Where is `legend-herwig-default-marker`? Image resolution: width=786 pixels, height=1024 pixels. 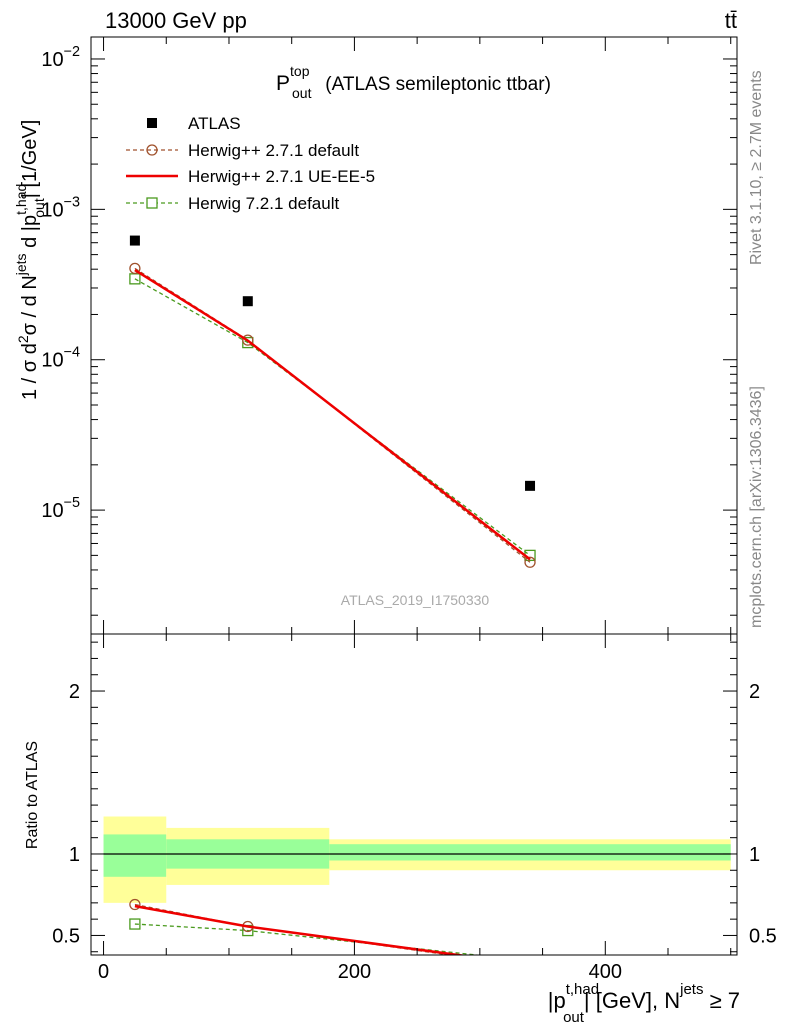 legend-herwig-default-marker is located at coordinates (152, 150).